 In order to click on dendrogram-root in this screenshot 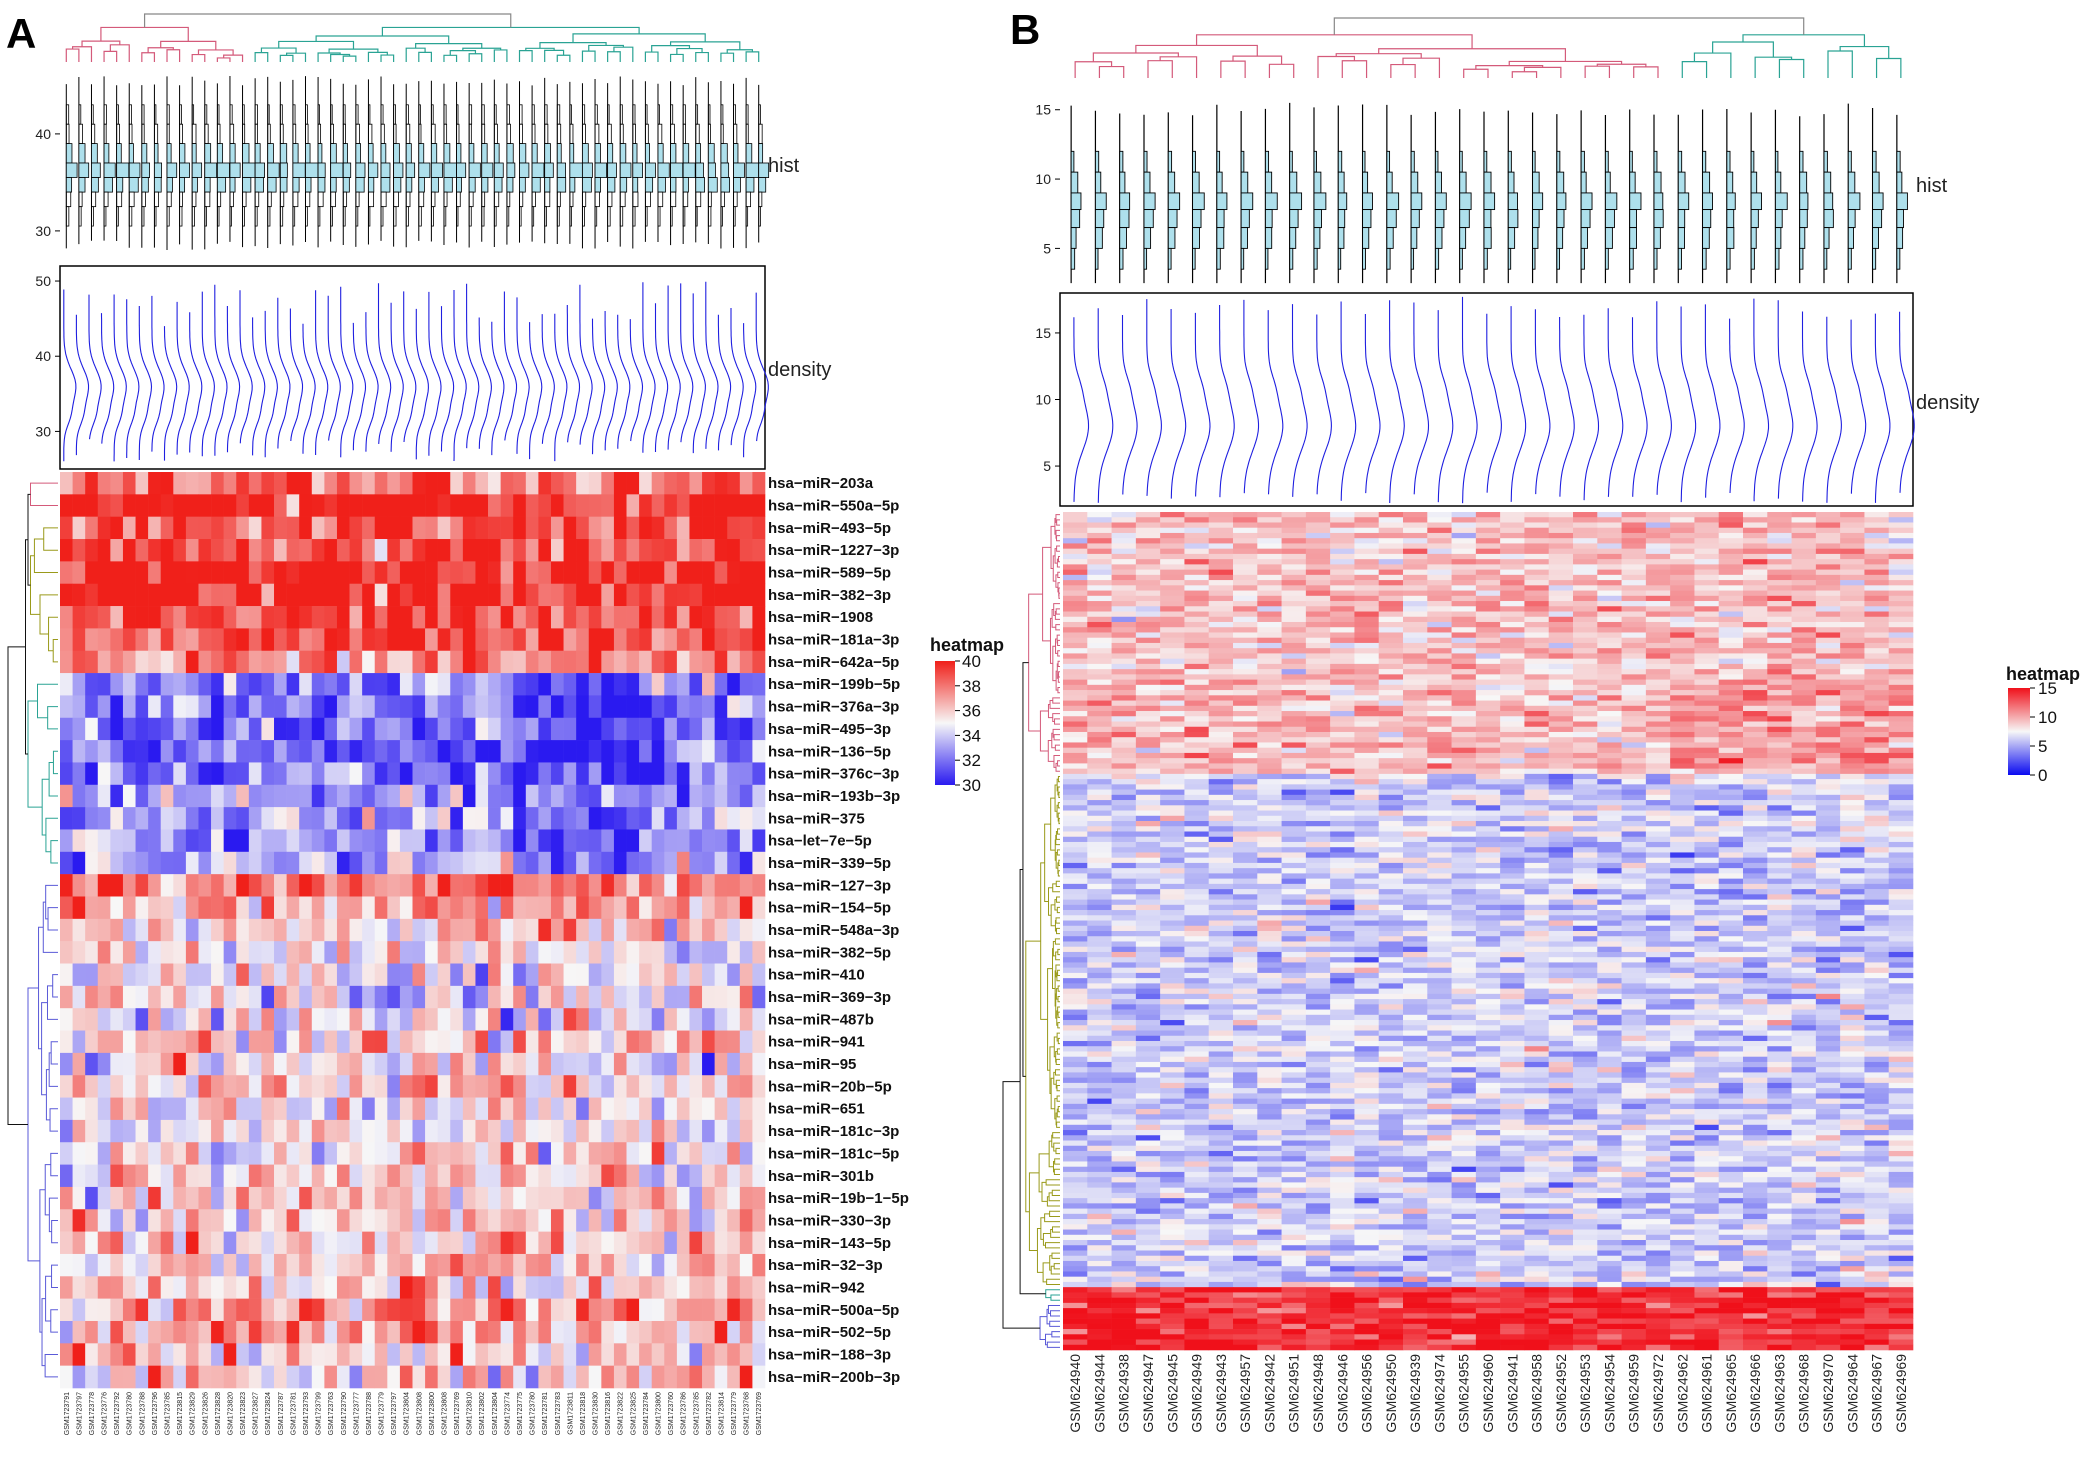, I will do `click(1021, 1205)`.